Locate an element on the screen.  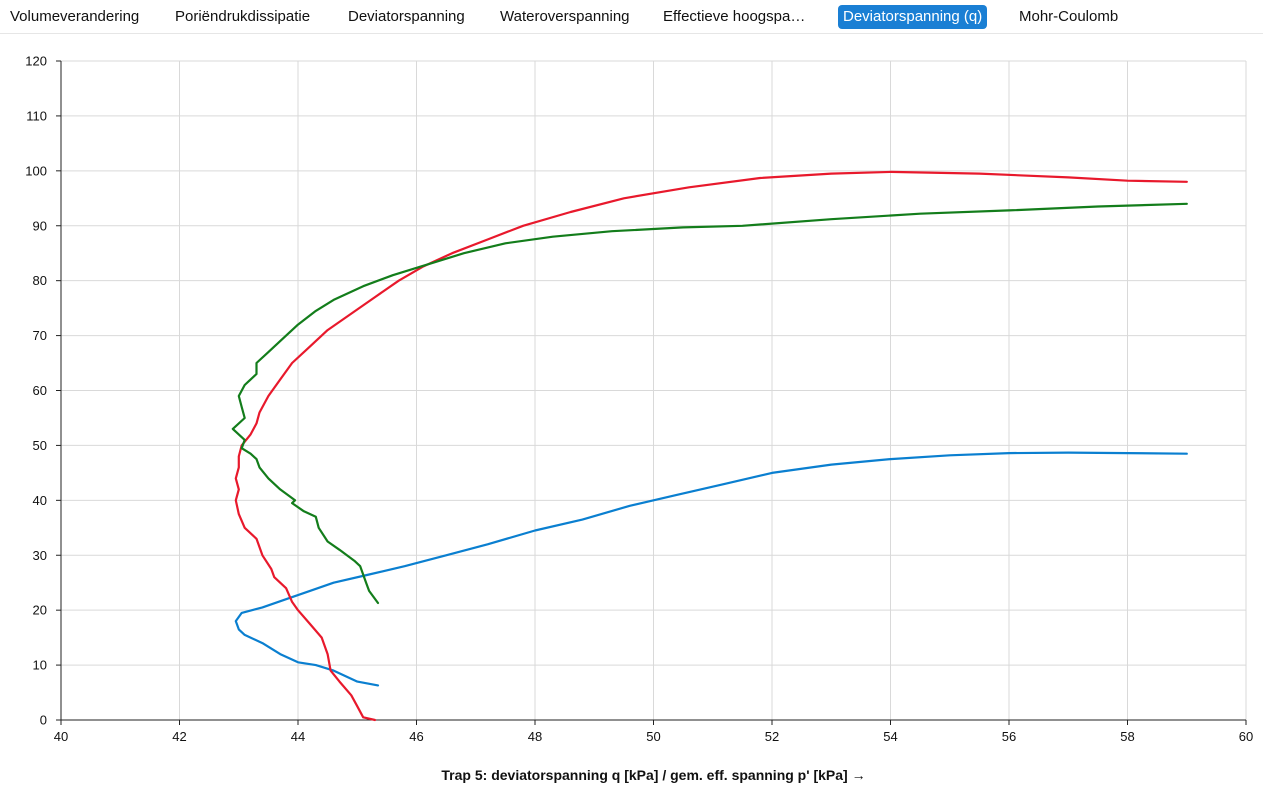
x-tick-label: 60 is located at coordinates (1246, 736).